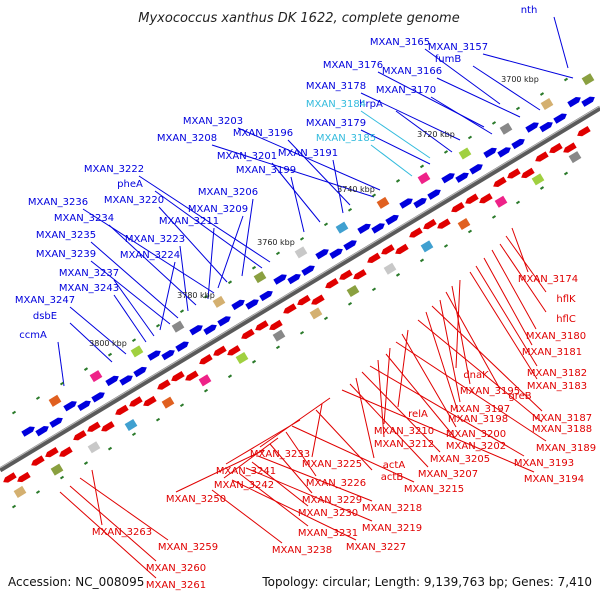 Image resolution: width=600 pixels, height=600 pixels. I want to click on gene-label: MXAN_3189, so click(566, 448).